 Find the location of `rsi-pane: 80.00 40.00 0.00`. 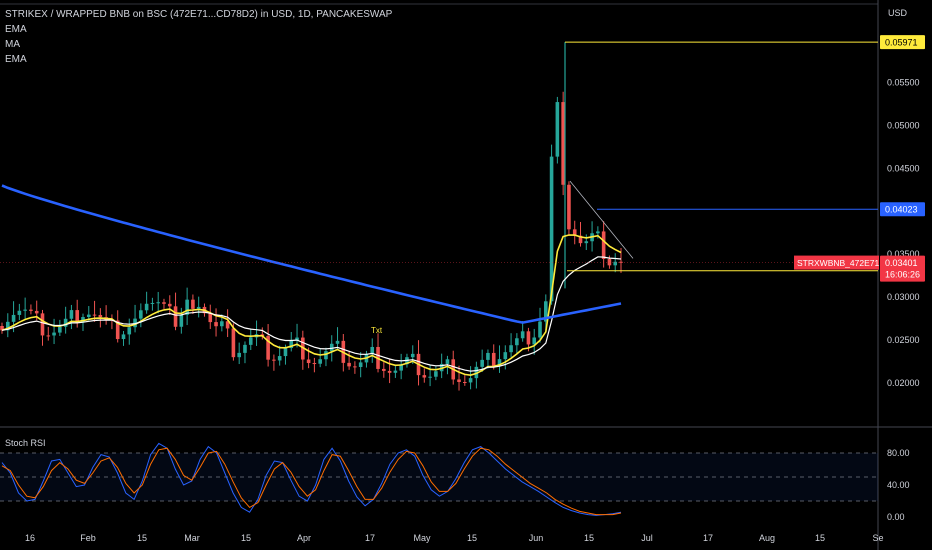

rsi-pane: 80.00 40.00 0.00 is located at coordinates (455, 482).